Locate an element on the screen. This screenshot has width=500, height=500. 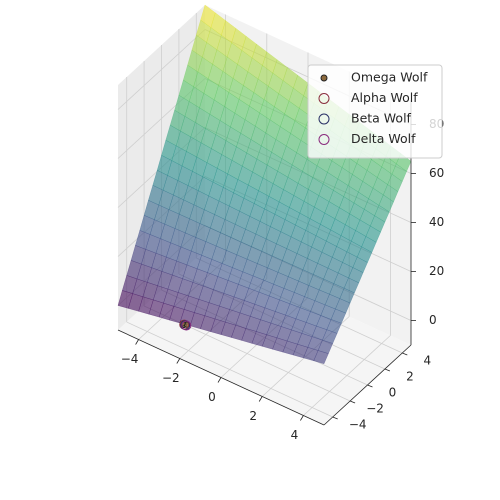
x-tick-label: 2 is located at coordinates (253, 416).